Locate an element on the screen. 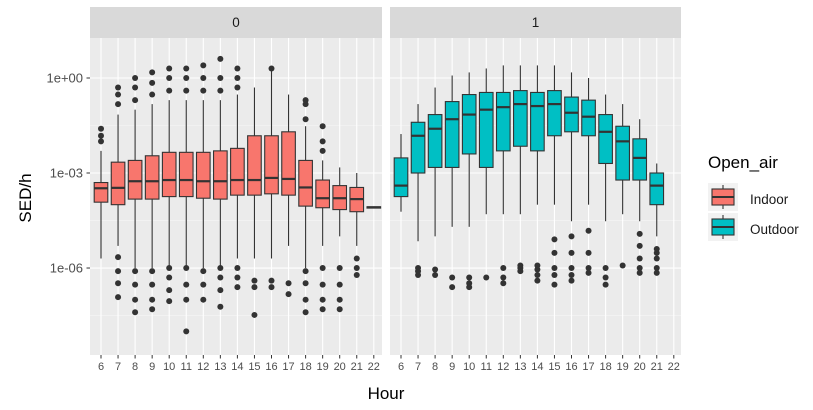 The width and height of the screenshot is (813, 410). x-tick-label: 12 is located at coordinates (203, 367).